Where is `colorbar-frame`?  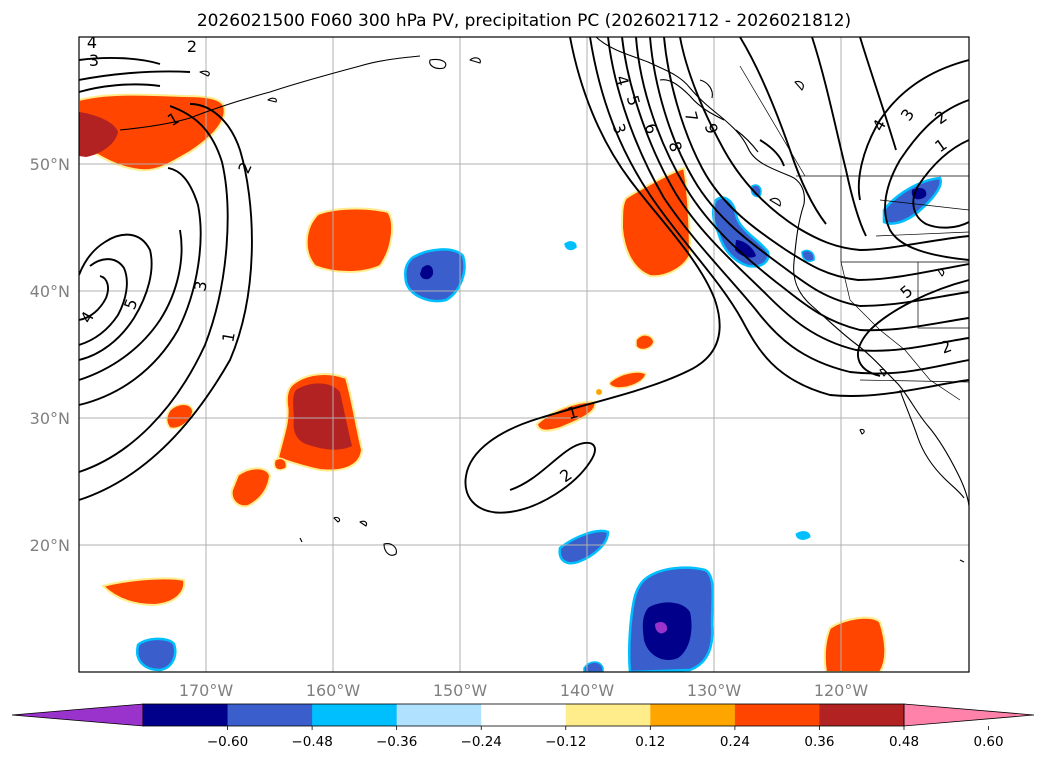
colorbar-frame is located at coordinates (523, 715).